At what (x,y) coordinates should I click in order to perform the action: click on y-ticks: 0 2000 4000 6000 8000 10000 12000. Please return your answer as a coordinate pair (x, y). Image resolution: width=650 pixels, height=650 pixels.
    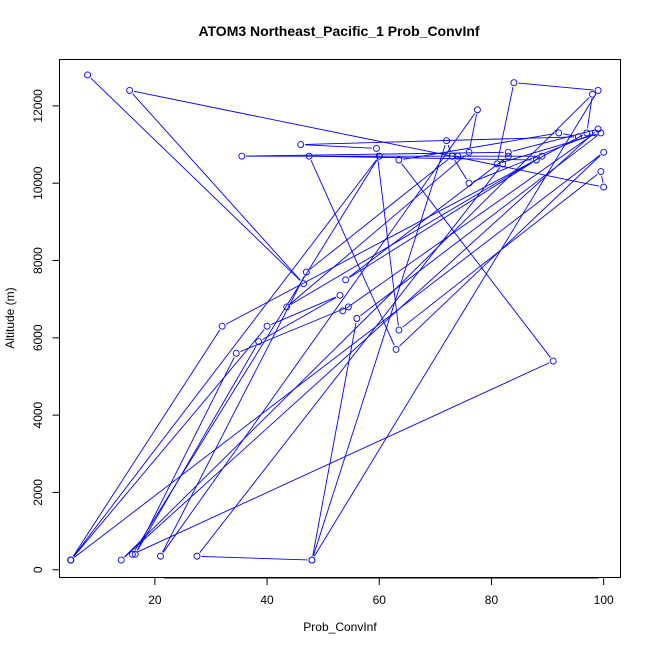
    Looking at the image, I should click on (45, 331).